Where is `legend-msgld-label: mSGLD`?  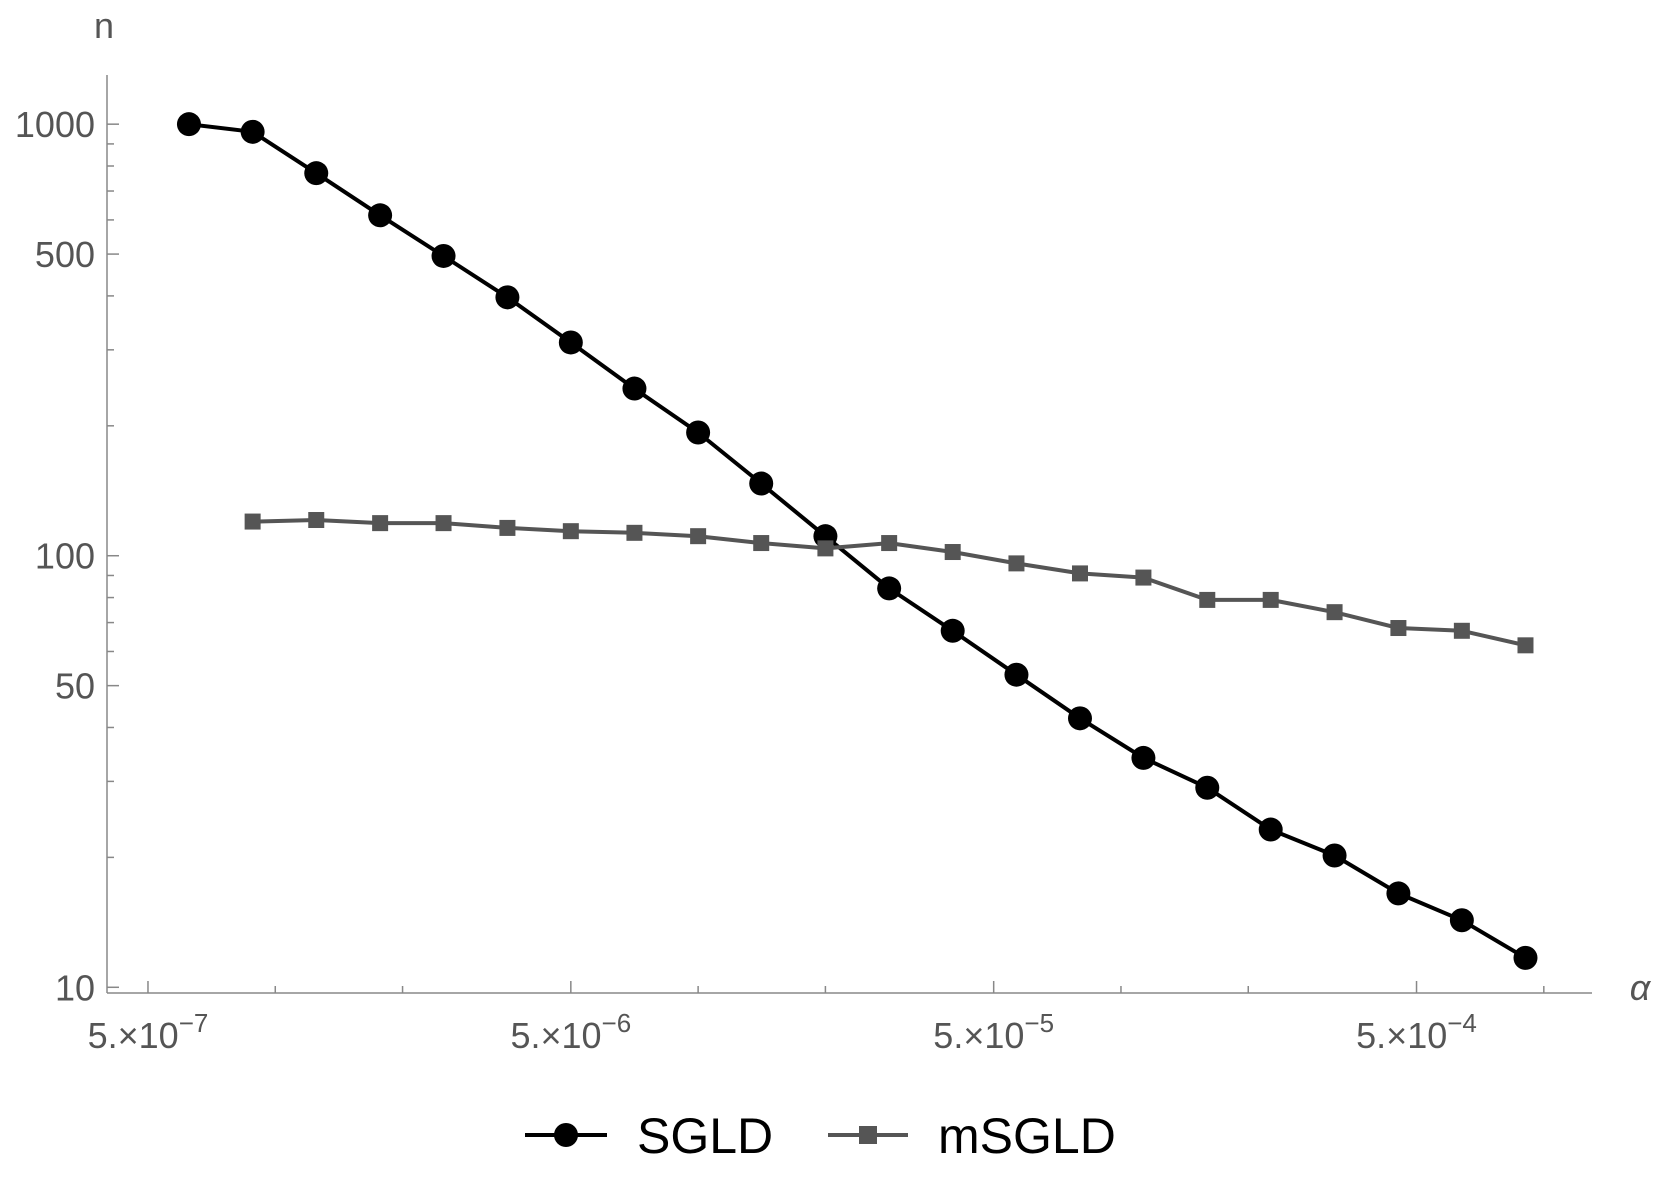 legend-msgld-label: mSGLD is located at coordinates (1027, 1136).